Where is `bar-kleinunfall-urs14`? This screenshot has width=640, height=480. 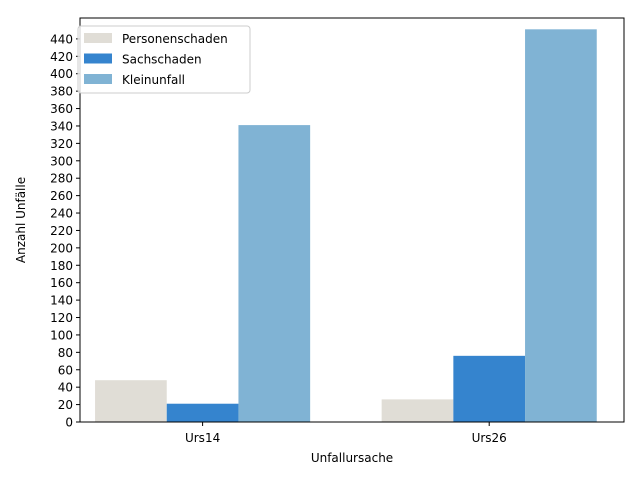
bar-kleinunfall-urs14 is located at coordinates (274, 274).